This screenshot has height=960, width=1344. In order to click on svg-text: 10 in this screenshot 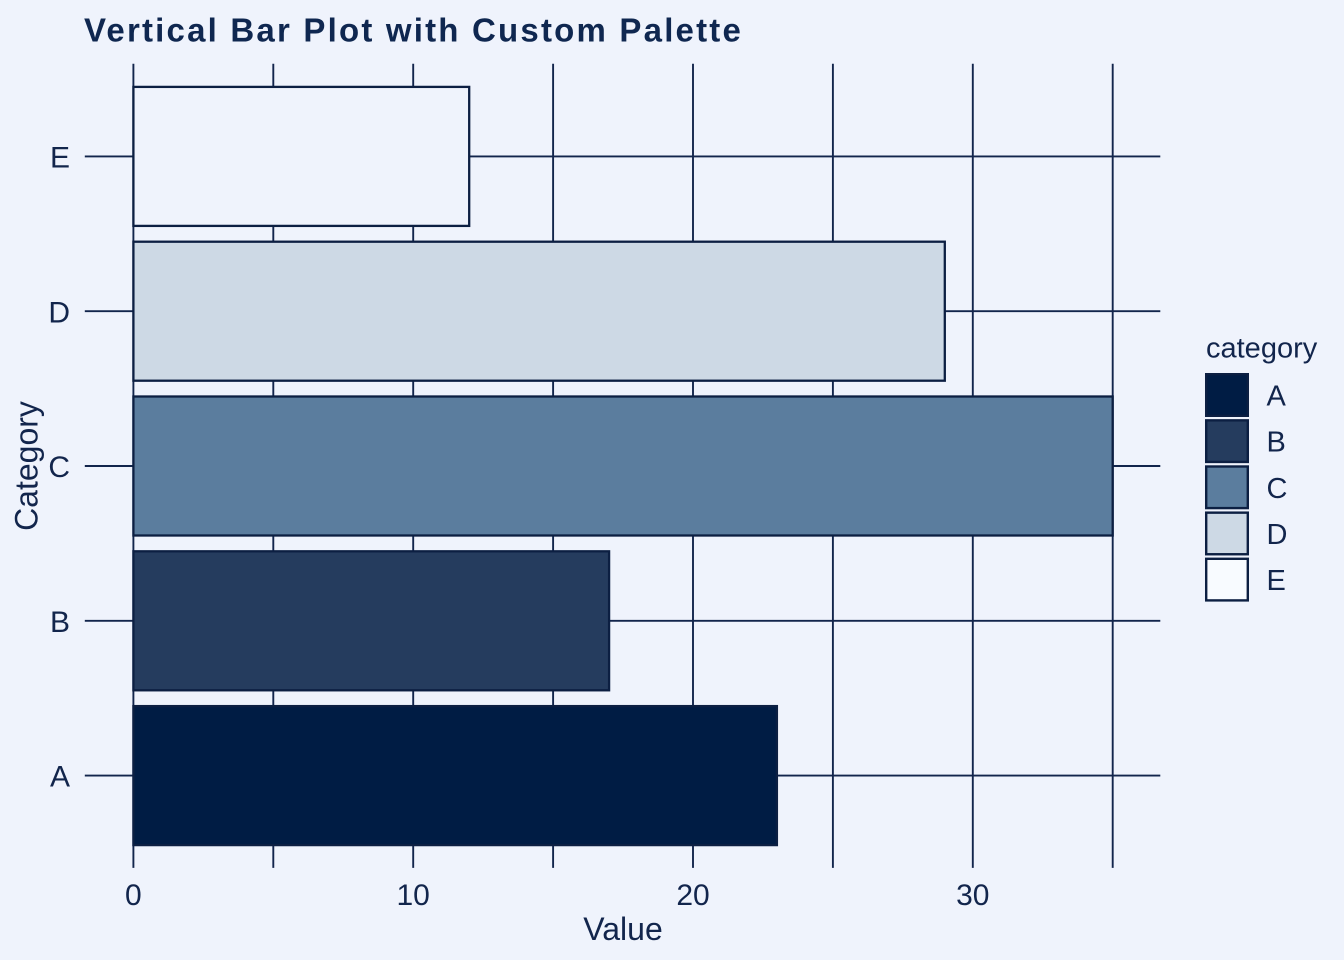, I will do `click(413, 895)`.